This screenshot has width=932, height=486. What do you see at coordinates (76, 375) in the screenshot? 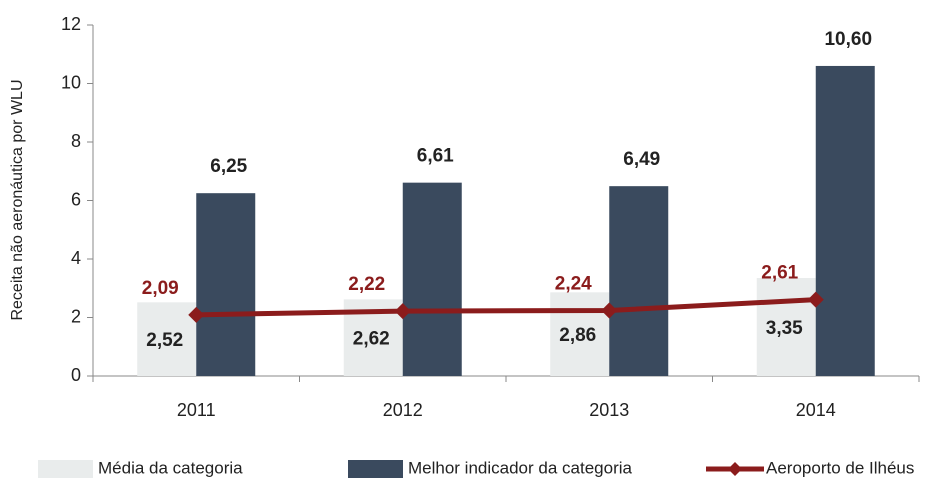
I see `y-tick-label: 0` at bounding box center [76, 375].